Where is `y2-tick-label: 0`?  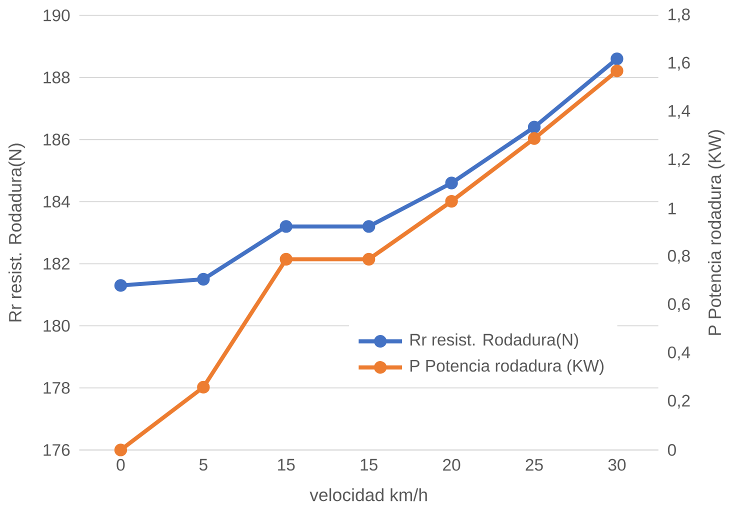 y2-tick-label: 0 is located at coordinates (672, 450).